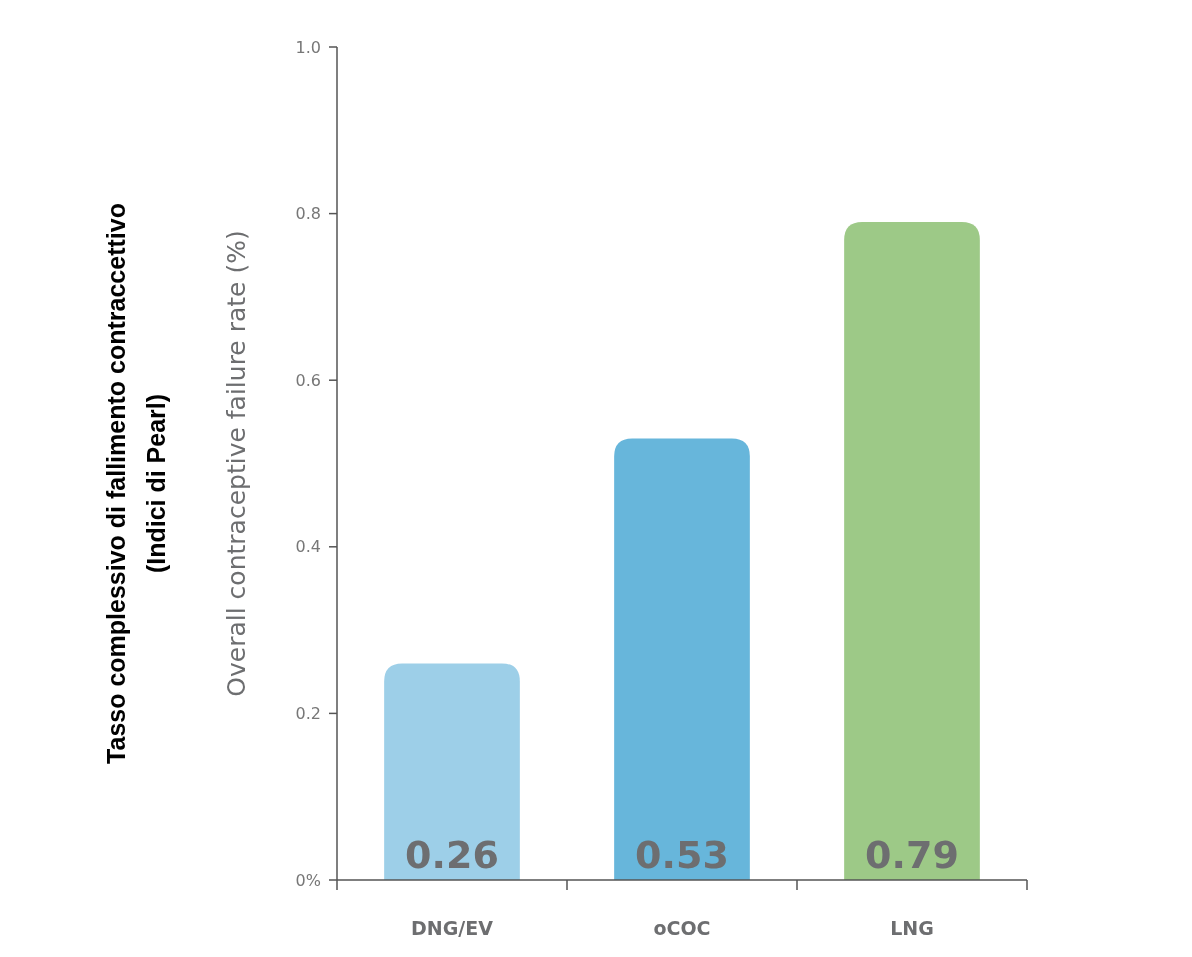 The image size is (1192, 957). I want to click on text: Tasso complessivo di fallimento contraccettivo, so click(116, 483).